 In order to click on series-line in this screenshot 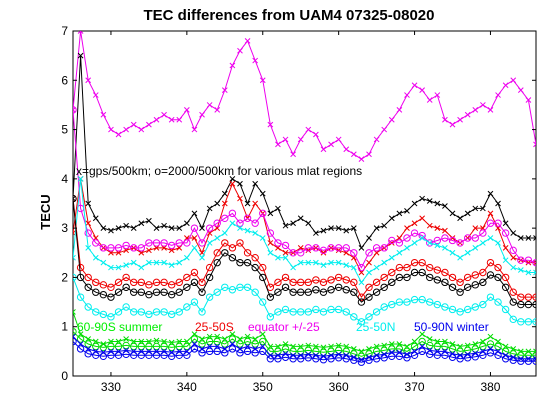, I will do `click(304, 352)`.